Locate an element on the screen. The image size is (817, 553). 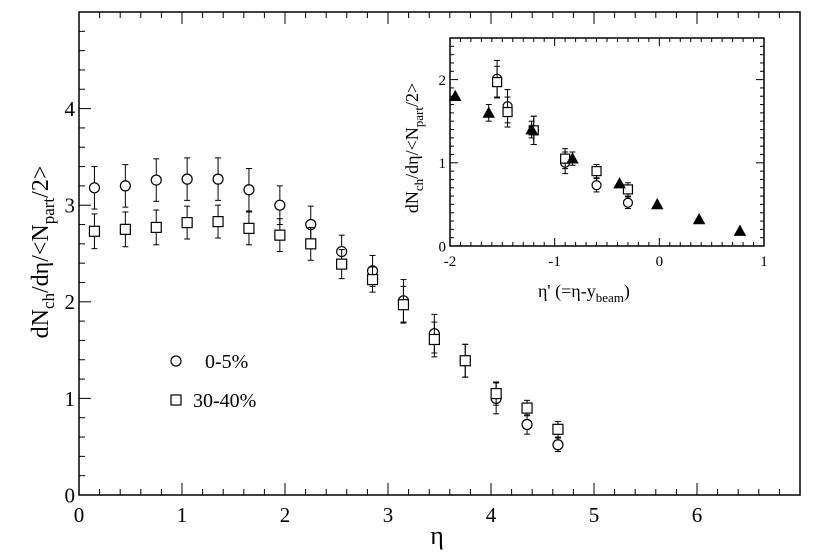
inset-data-marks is located at coordinates (597, 147).